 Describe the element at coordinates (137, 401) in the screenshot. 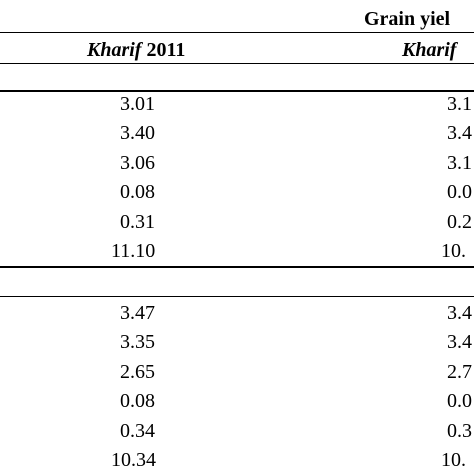

I see `s2-row4-col1: 0.08` at that location.